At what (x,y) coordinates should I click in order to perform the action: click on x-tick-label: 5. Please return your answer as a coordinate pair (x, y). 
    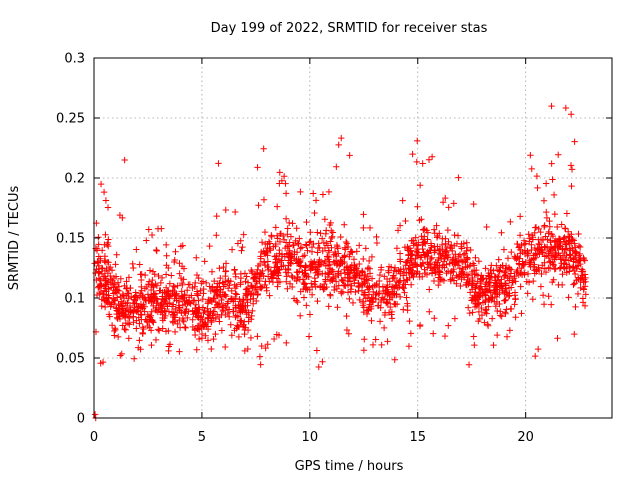
    Looking at the image, I should click on (202, 437).